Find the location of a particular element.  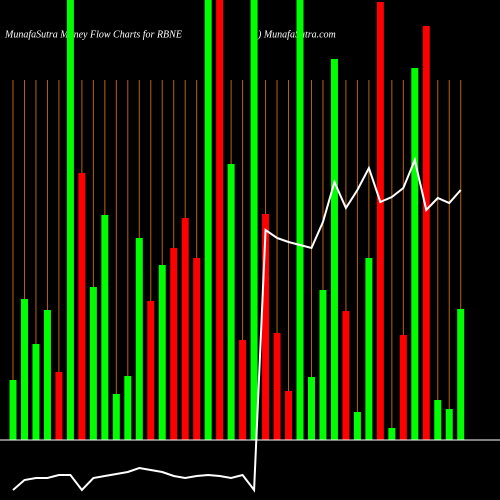

chart-title: MunafaSutra Money Flow Charts for RBNE is located at coordinates (93, 34).